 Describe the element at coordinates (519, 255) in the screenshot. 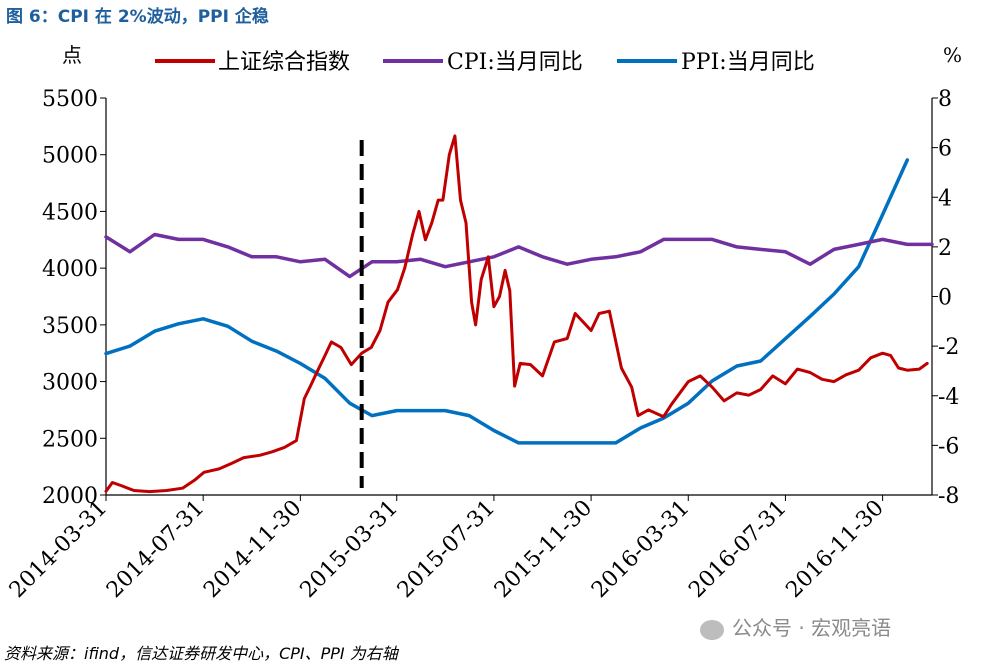

I see `series-line-cpi` at that location.